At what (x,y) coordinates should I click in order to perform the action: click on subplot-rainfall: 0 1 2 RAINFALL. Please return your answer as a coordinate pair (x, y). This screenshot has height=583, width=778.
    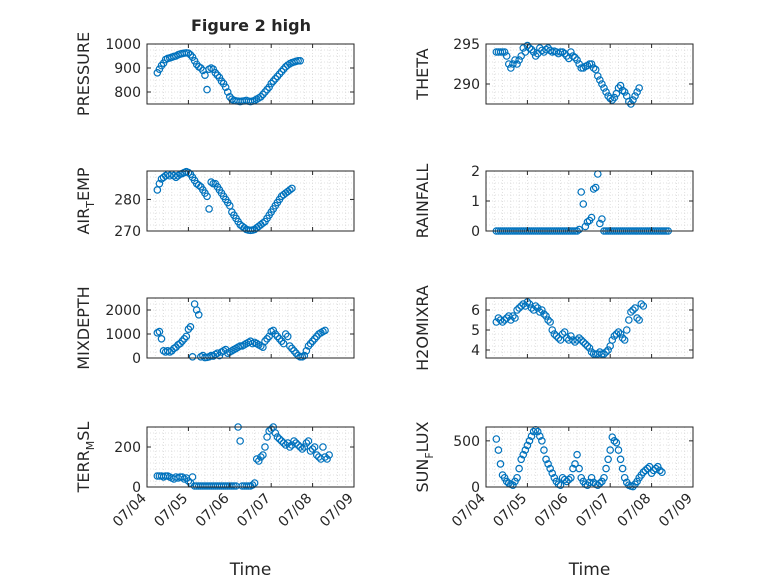
    Looking at the image, I should click on (553, 202).